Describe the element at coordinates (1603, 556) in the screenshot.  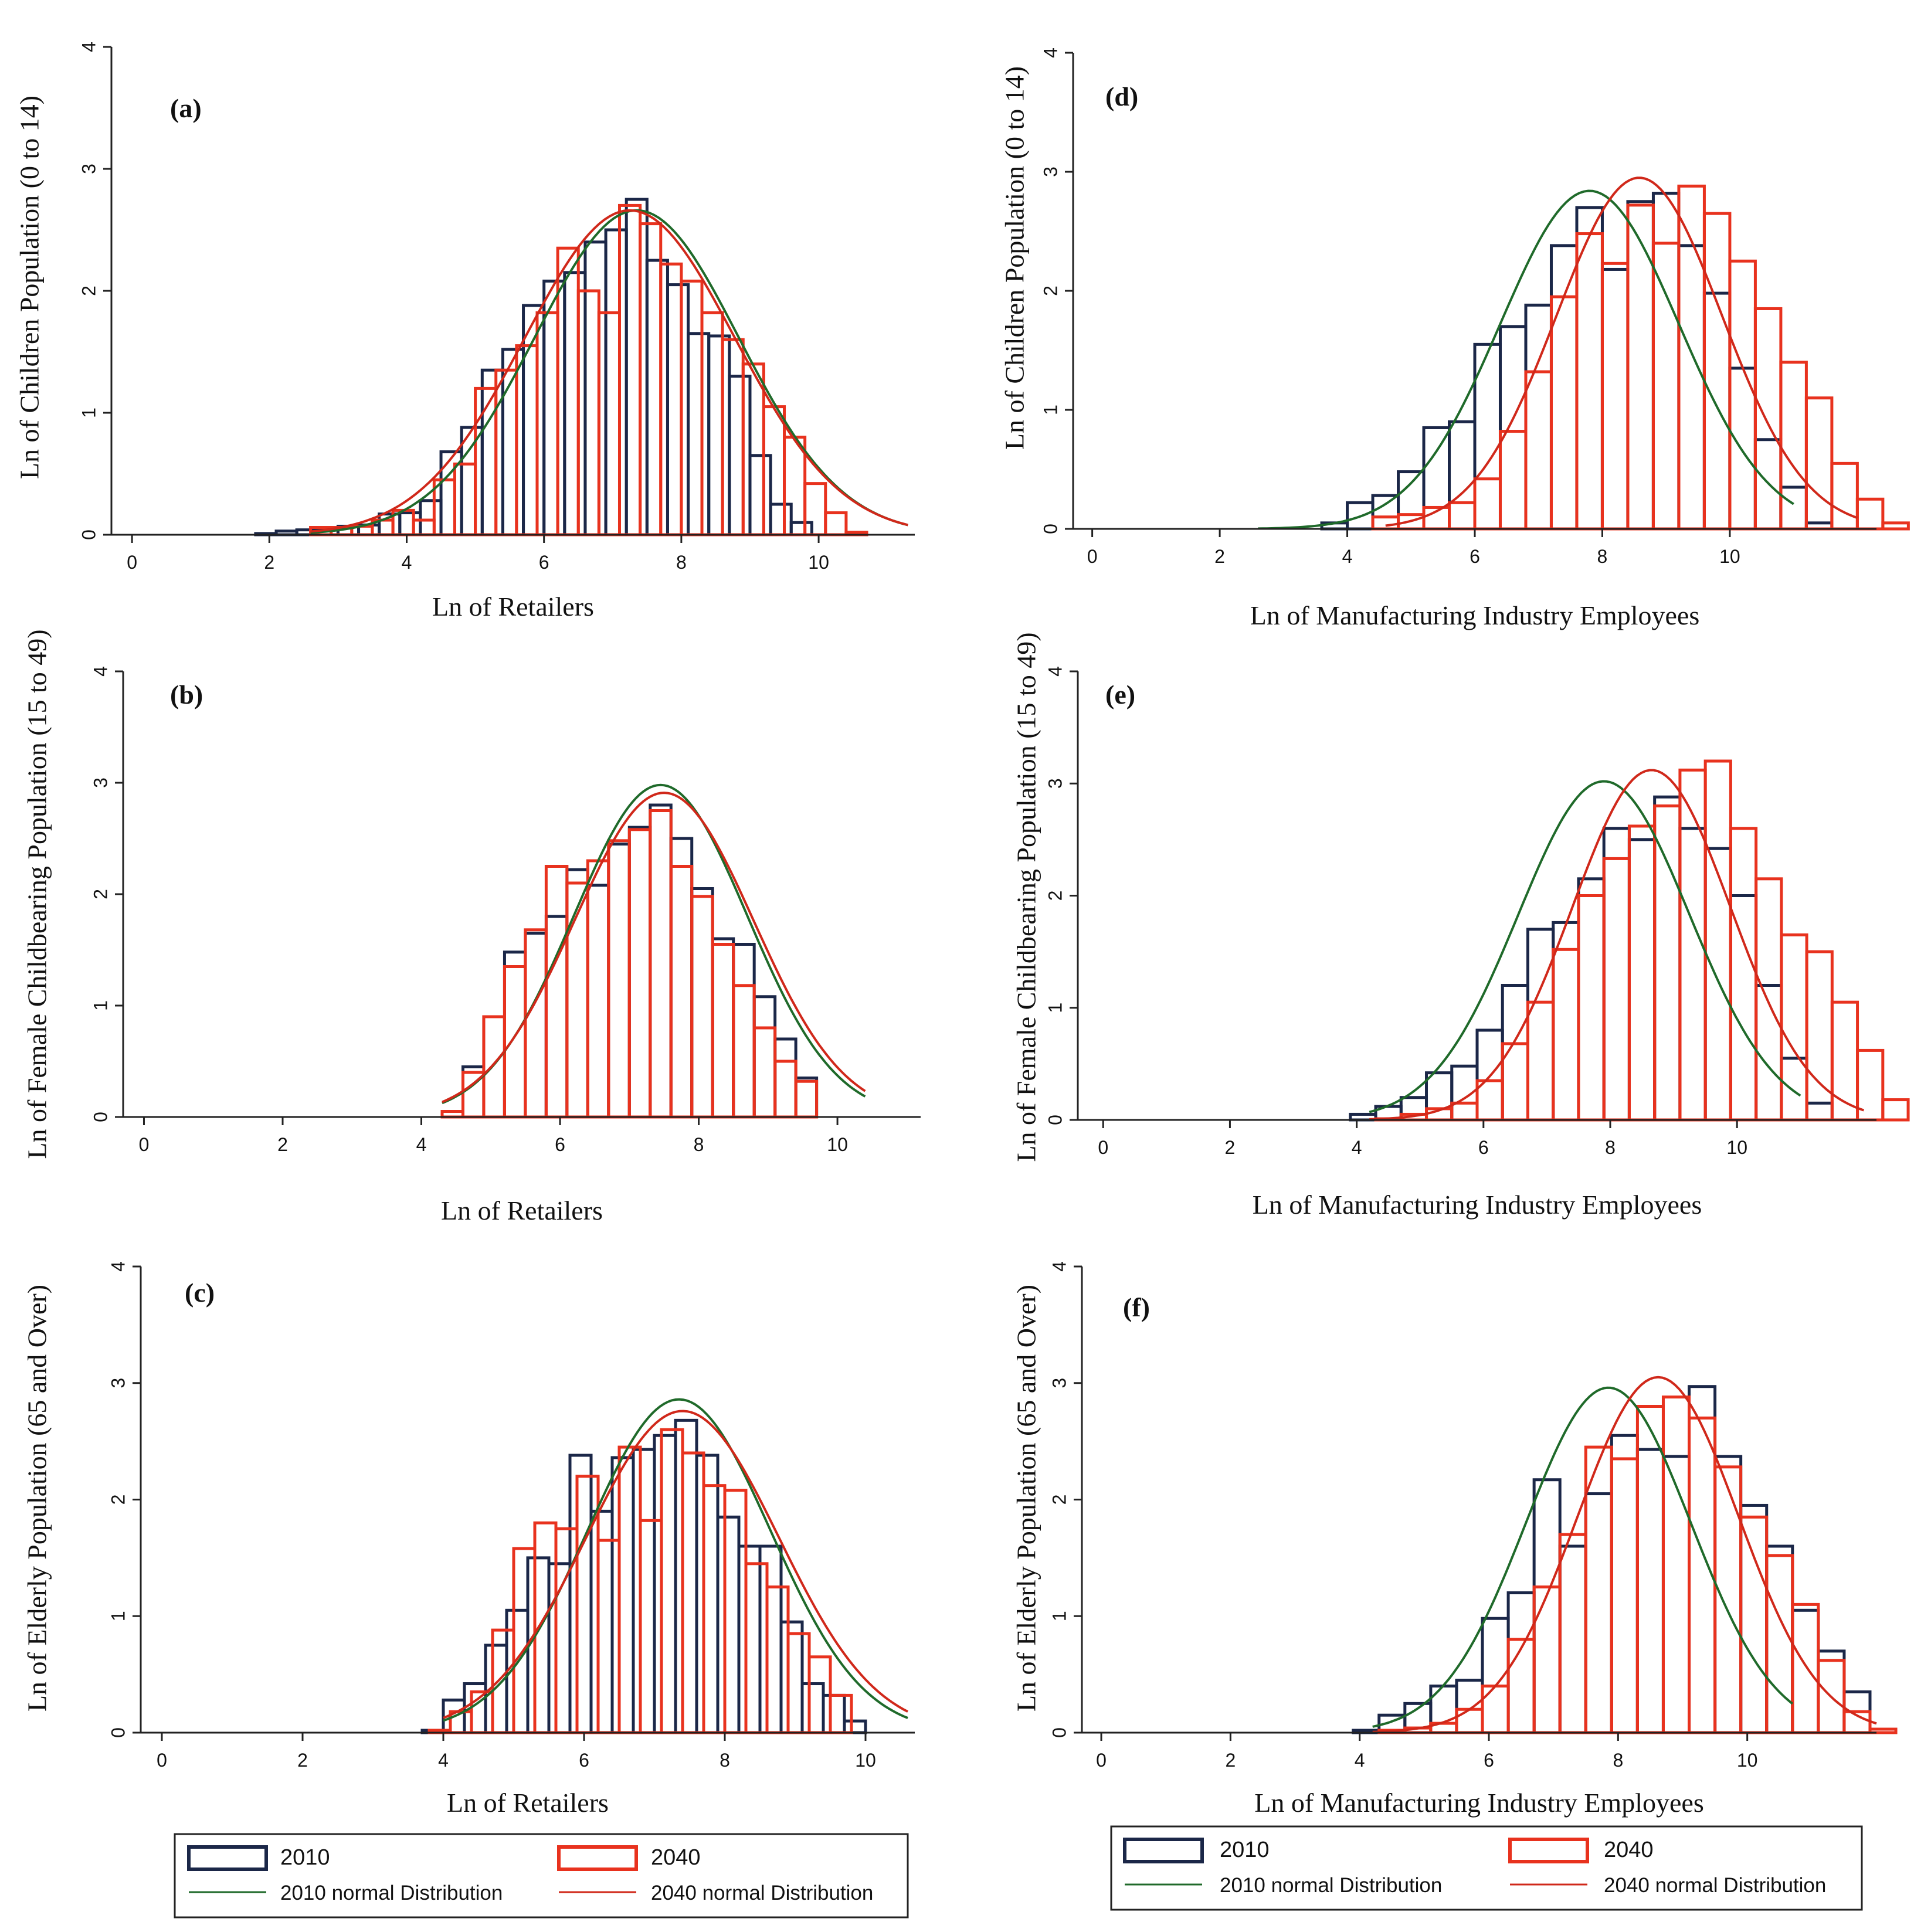
I see `x-tick-label-d-4: 8` at that location.